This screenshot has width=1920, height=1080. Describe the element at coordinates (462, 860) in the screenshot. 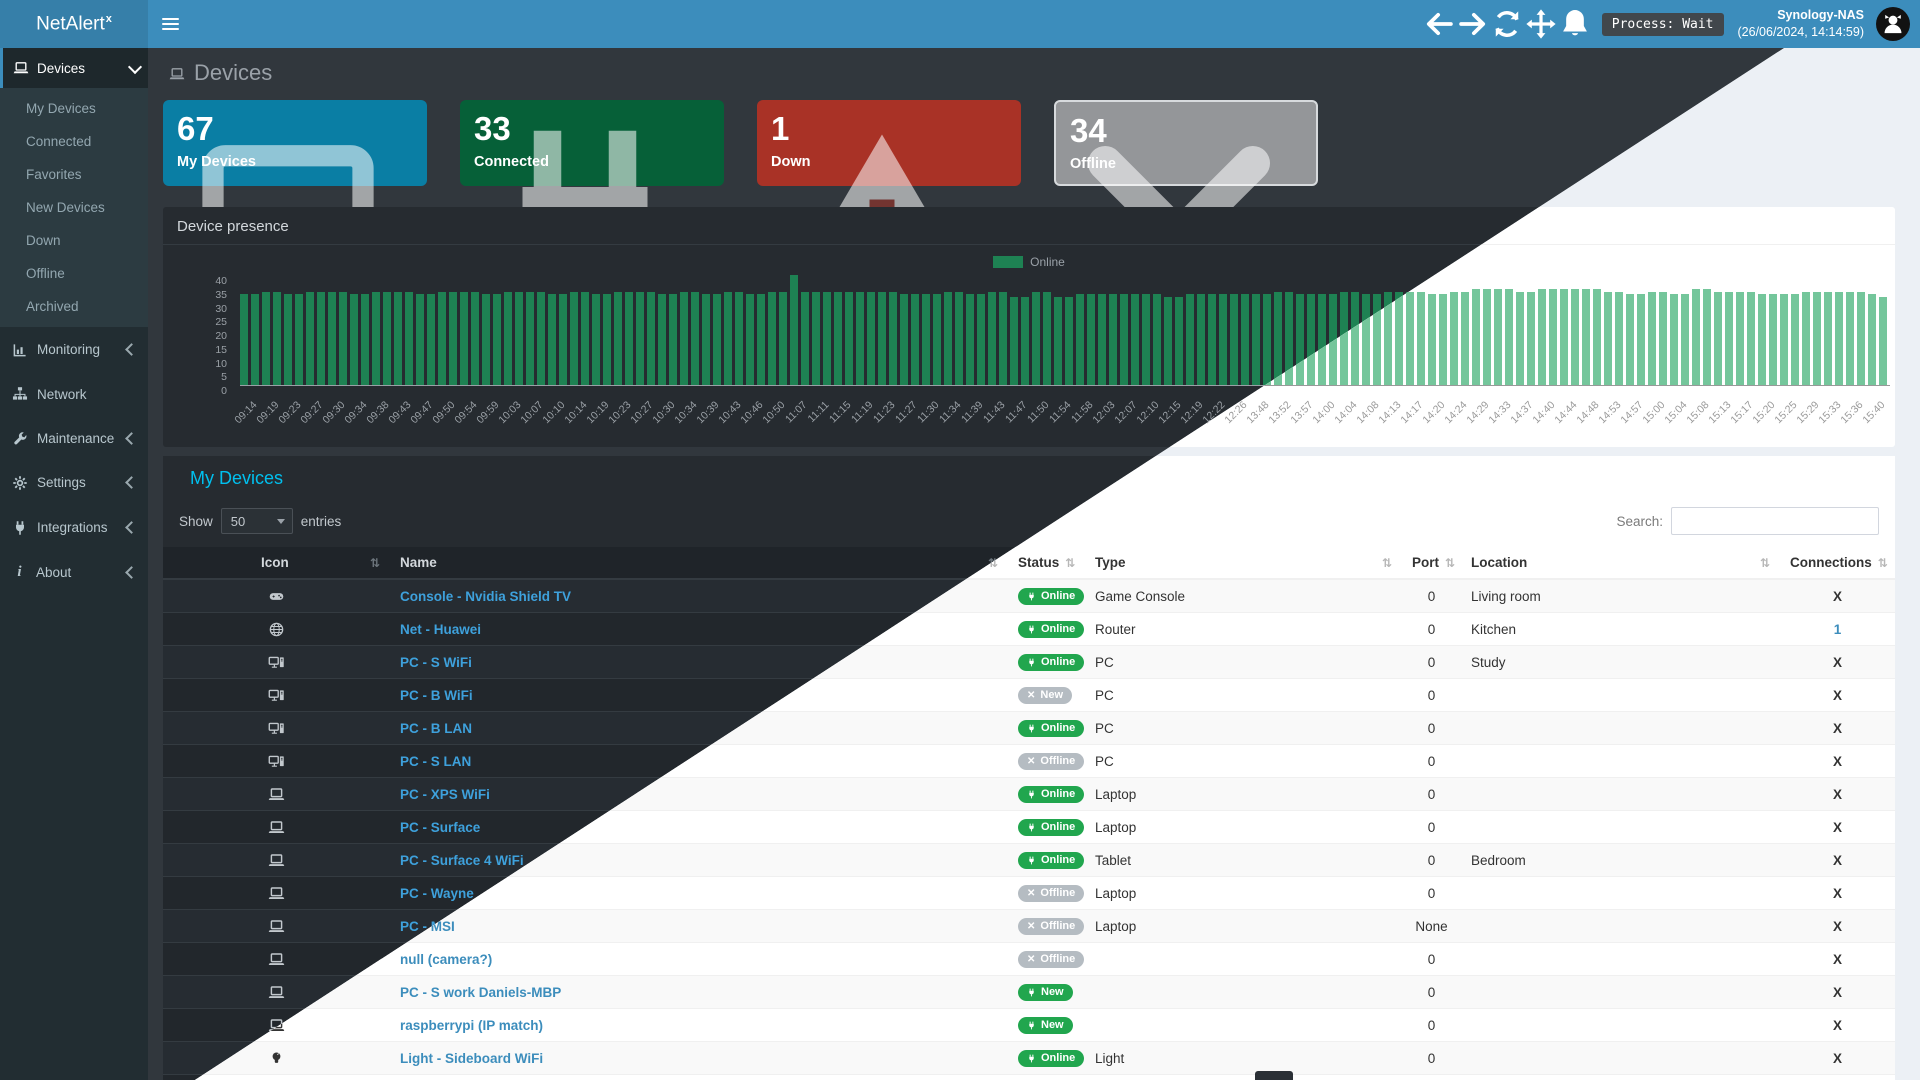

I see `device-name-link: PC - Surface 4 WiFi` at that location.